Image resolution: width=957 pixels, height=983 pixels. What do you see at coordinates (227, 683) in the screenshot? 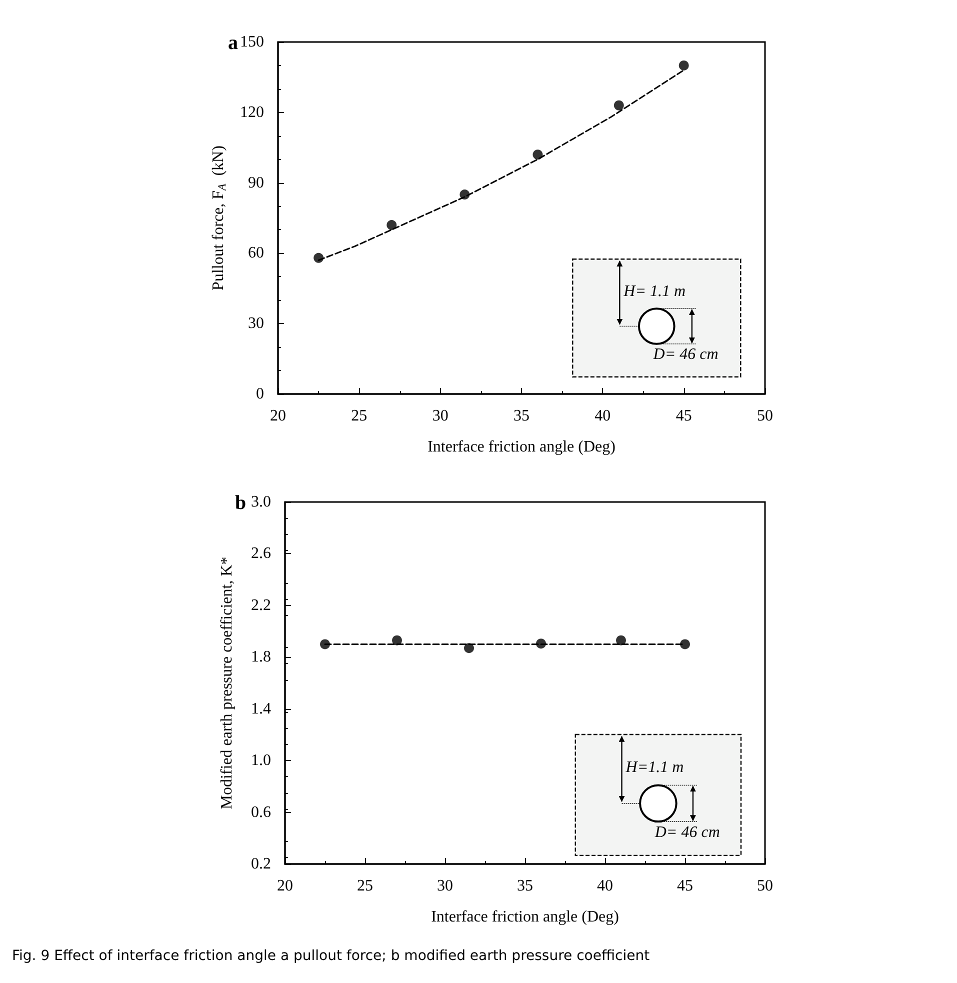
I see `y-axis-title: Modified earth pressure coefficient, K*` at bounding box center [227, 683].